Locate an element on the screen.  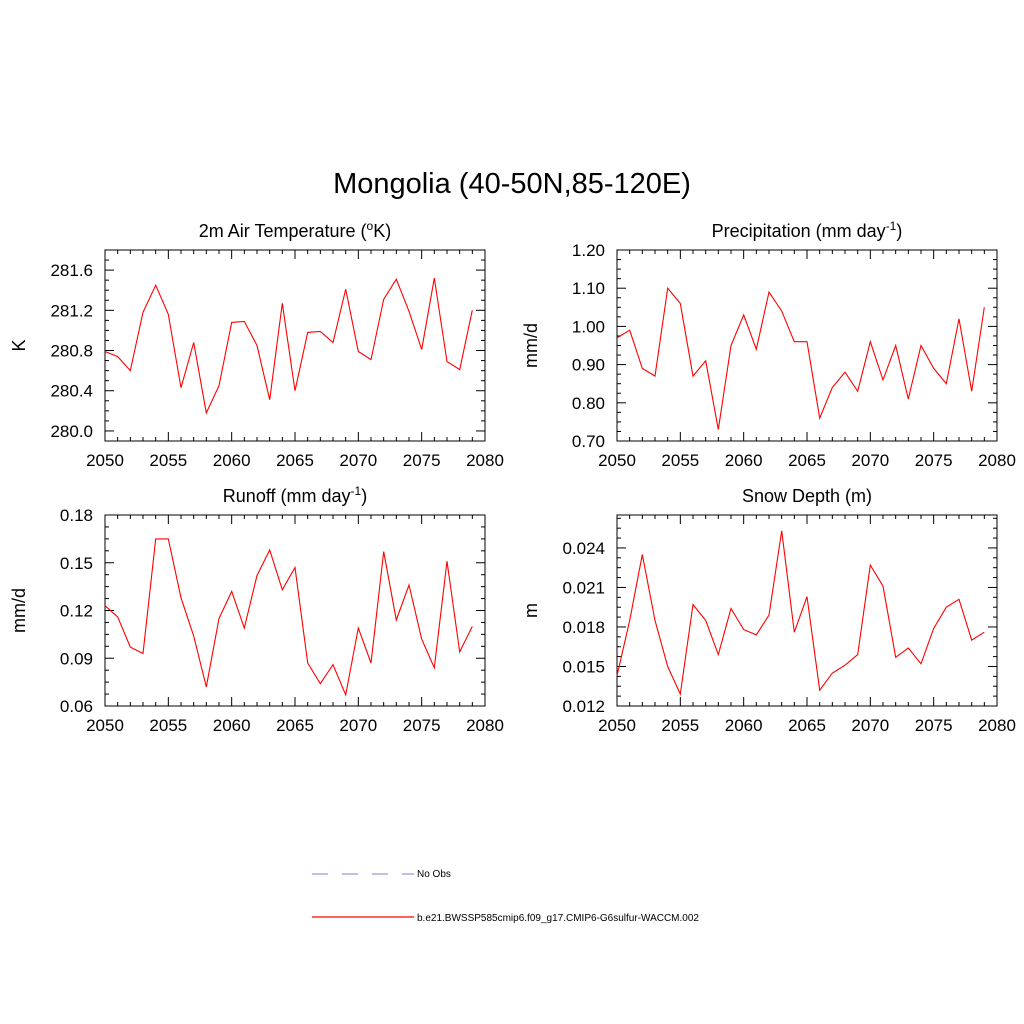
y-tick-label: 280.8 is located at coordinates (71, 351).